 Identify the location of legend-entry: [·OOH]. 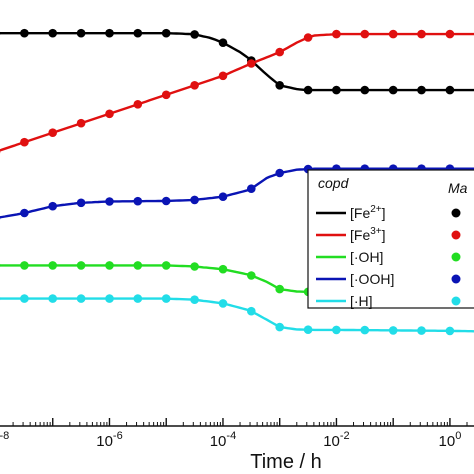
(388, 279).